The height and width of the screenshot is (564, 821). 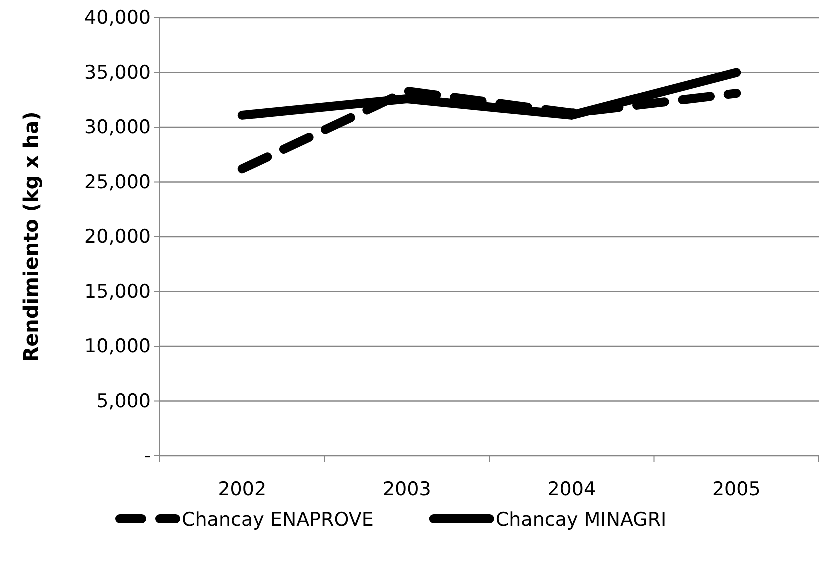 What do you see at coordinates (278, 520) in the screenshot?
I see `legend-label: Chancay ENAPROVE` at bounding box center [278, 520].